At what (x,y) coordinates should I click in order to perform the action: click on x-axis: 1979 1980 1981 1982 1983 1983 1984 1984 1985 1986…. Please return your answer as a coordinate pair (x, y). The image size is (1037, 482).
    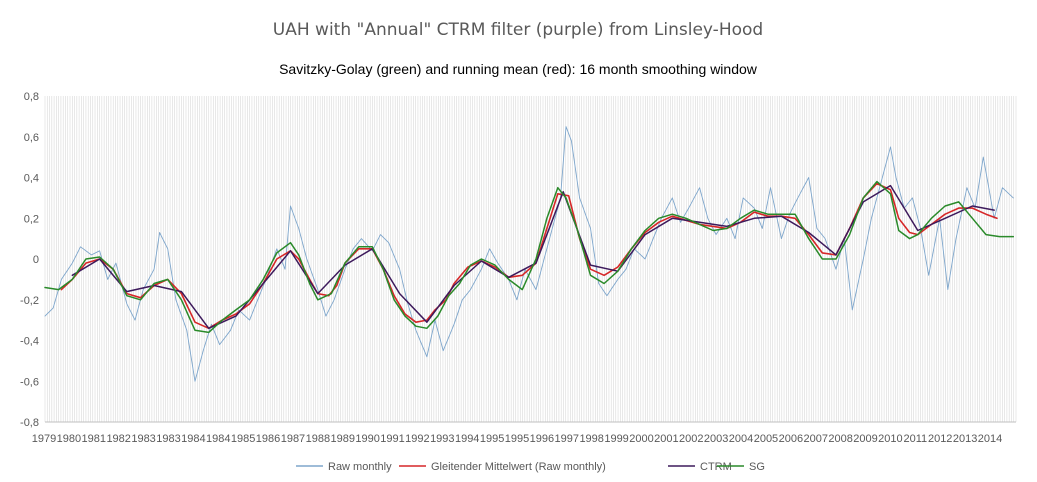
    Looking at the image, I should click on (517, 439).